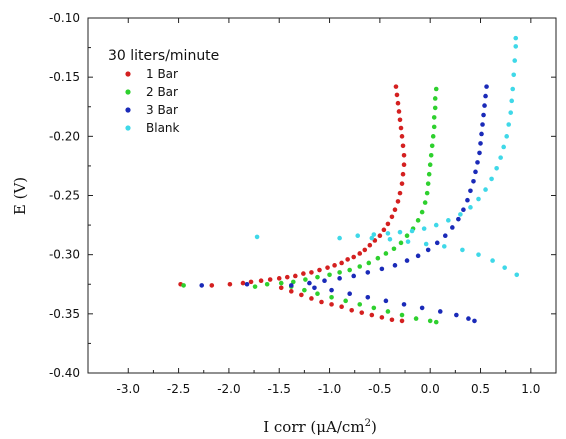 This screenshot has height=439, width=566. Describe the element at coordinates (530, 389) in the screenshot. I see `x-tick-label: 1.0` at that location.